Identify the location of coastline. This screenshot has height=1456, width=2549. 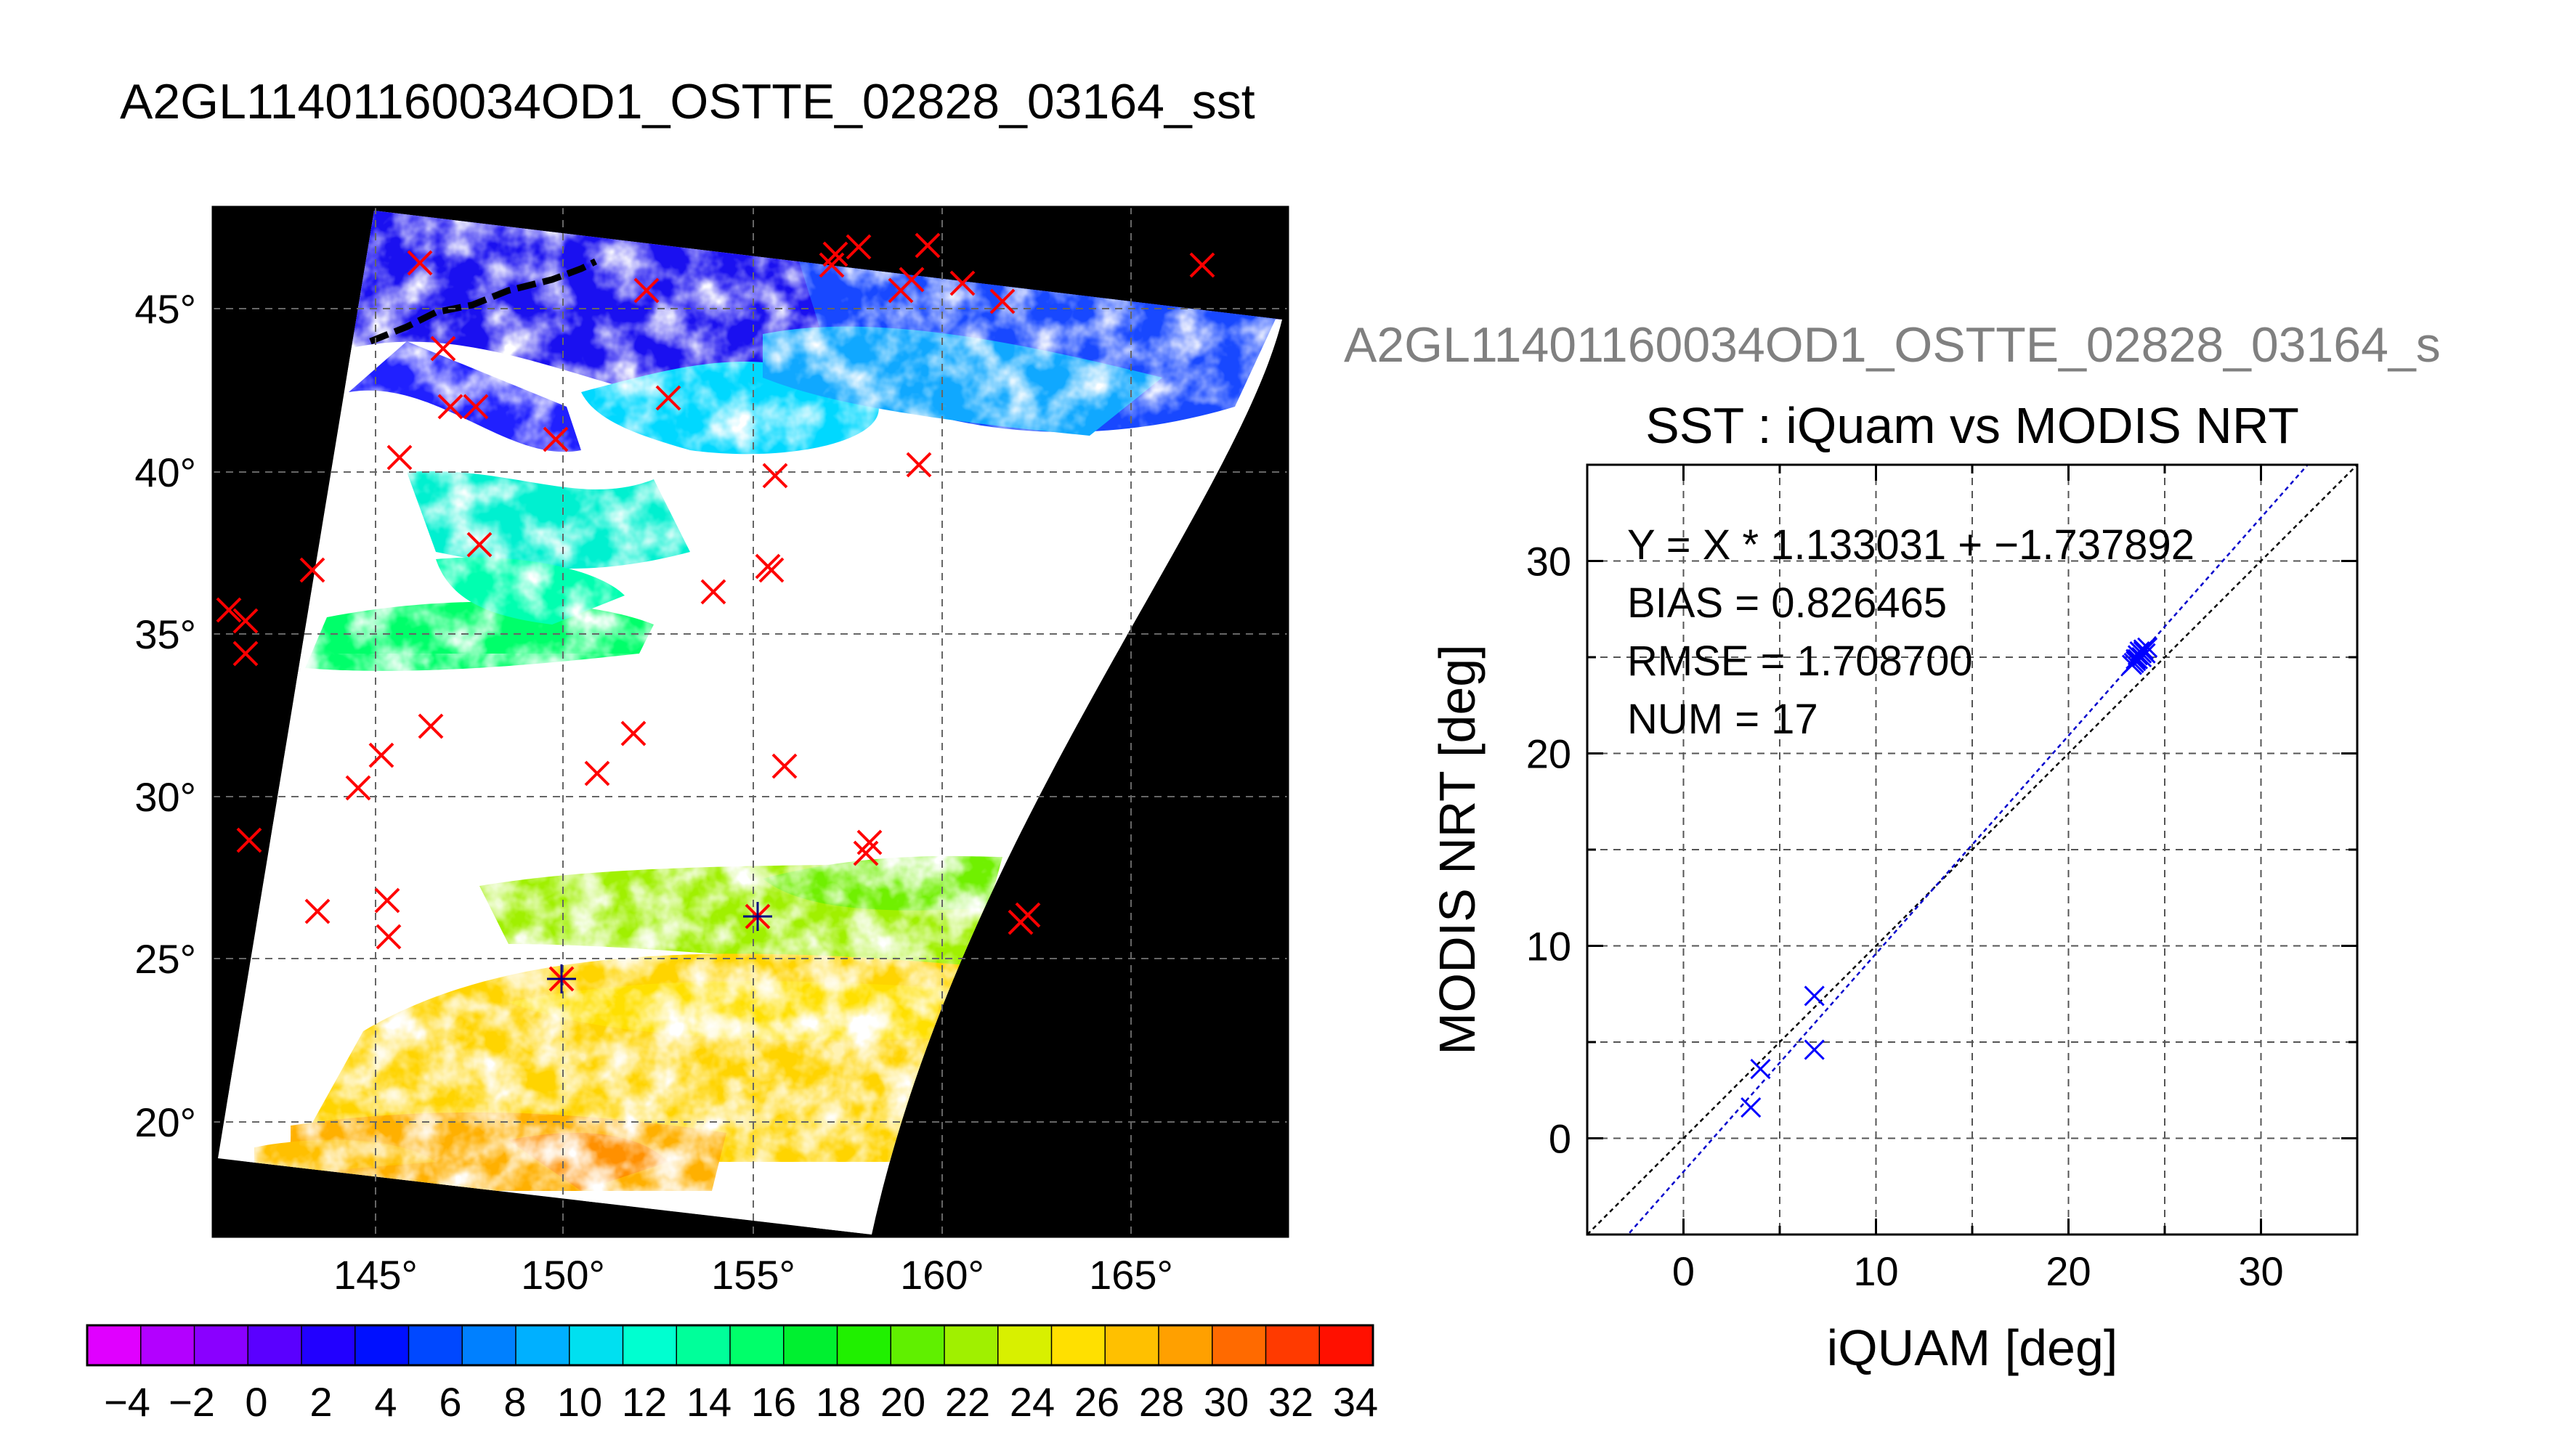
(484, 301).